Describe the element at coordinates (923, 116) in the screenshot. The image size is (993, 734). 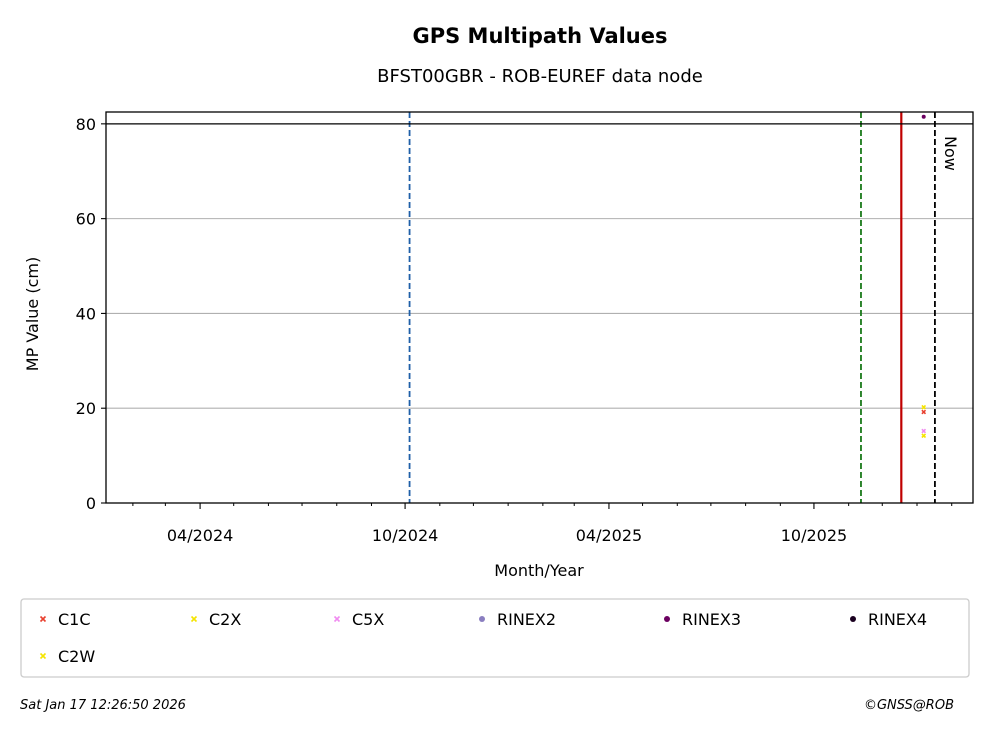
I see `data-point-rinex3` at that location.